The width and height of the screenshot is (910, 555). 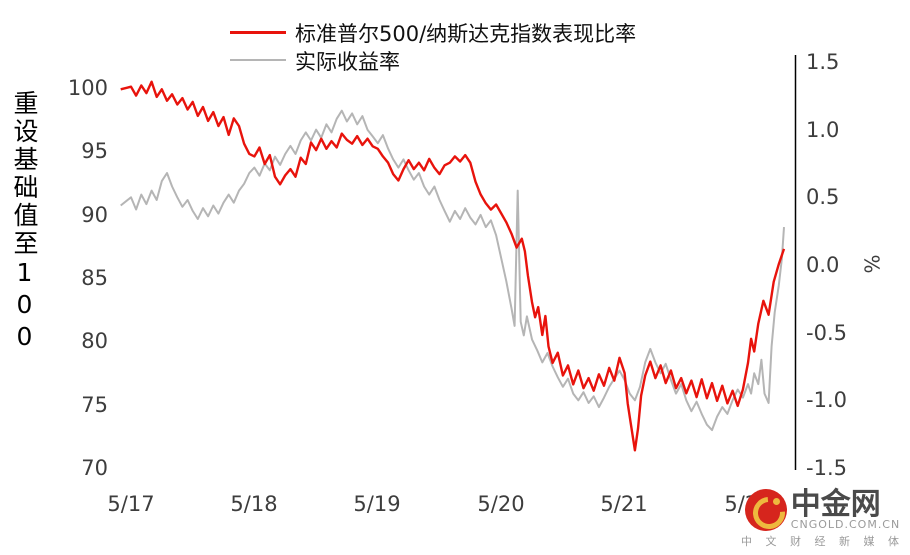 What do you see at coordinates (826, 400) in the screenshot?
I see `y-right-tick-m1-0: -1.0` at bounding box center [826, 400].